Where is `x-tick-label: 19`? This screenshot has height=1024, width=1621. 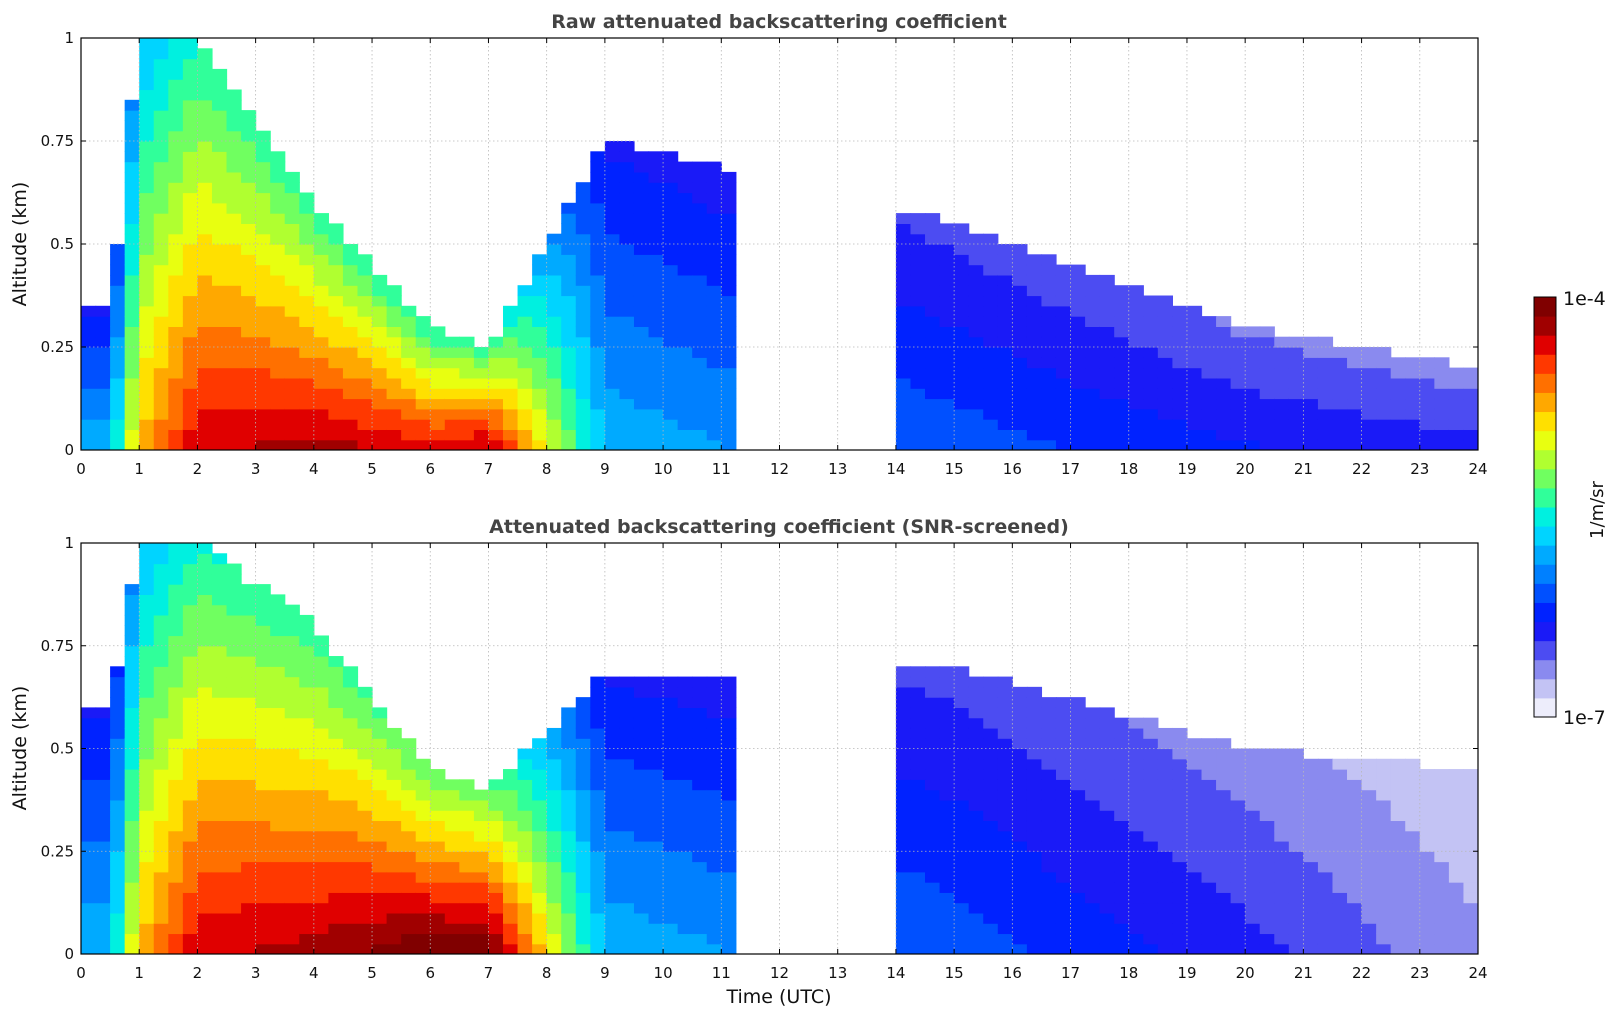 x-tick-label: 19 is located at coordinates (1186, 973).